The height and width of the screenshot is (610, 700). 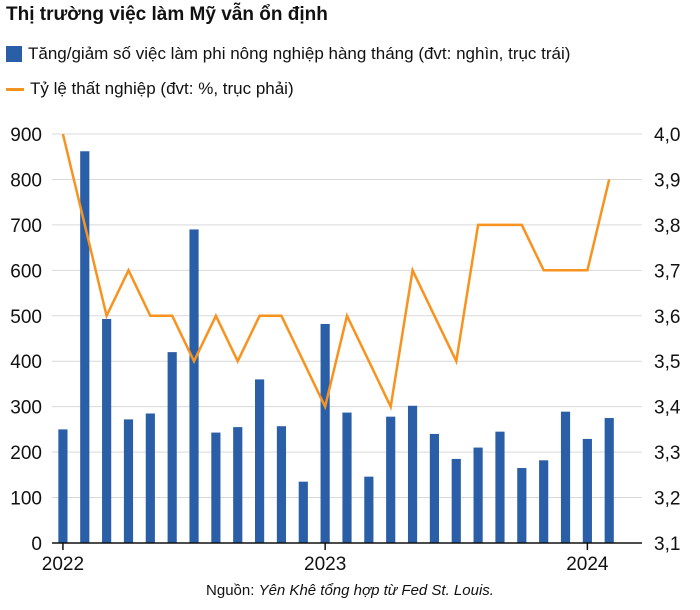 What do you see at coordinates (26, 180) in the screenshot?
I see `y-left-tick-label: 800` at bounding box center [26, 180].